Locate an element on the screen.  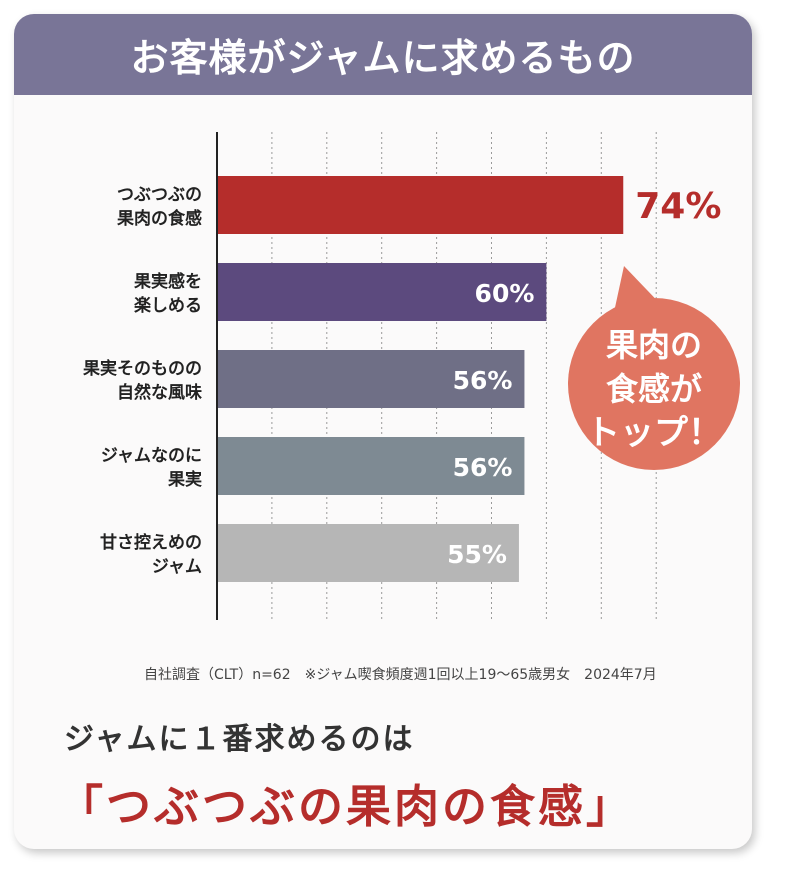
category-label: つぶつぶの is located at coordinates (159, 195).